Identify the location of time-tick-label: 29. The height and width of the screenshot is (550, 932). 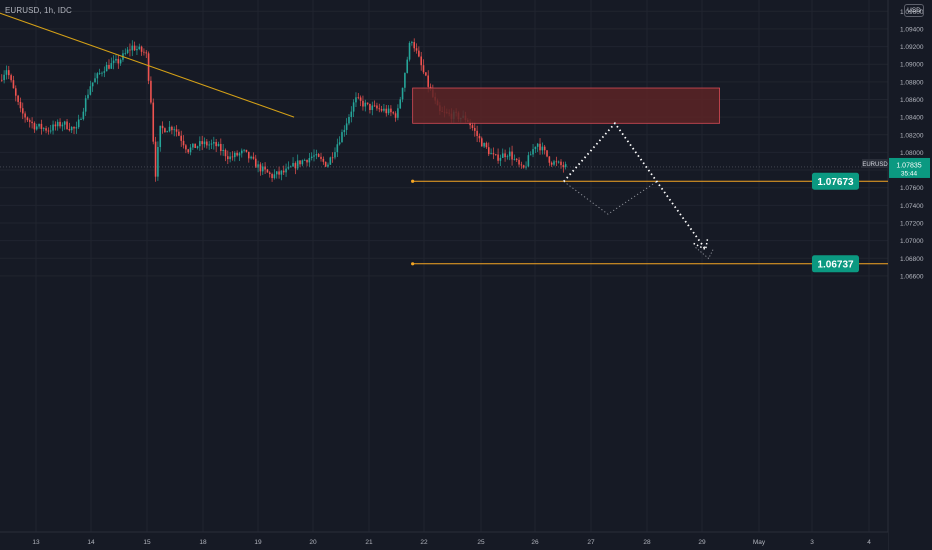
(702, 542).